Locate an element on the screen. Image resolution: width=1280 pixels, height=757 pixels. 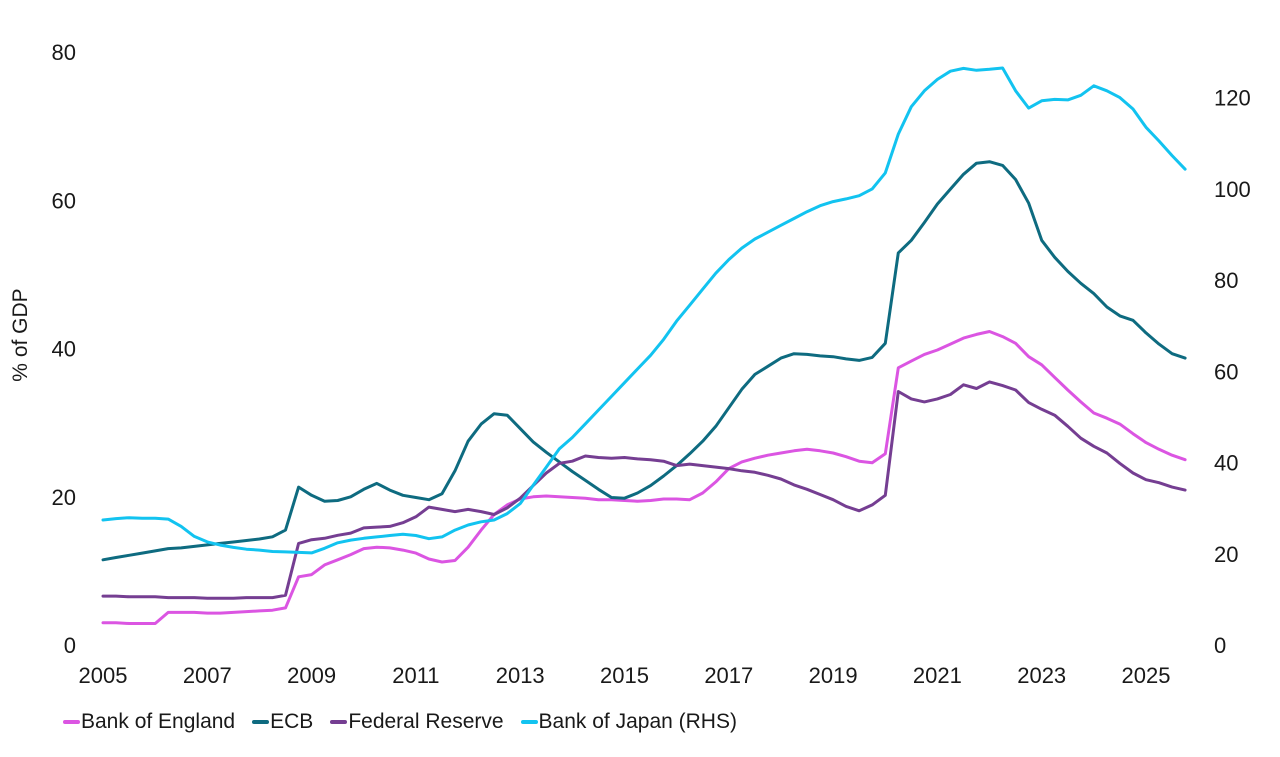
x-axis-tick-label: 2007 is located at coordinates (207, 675).